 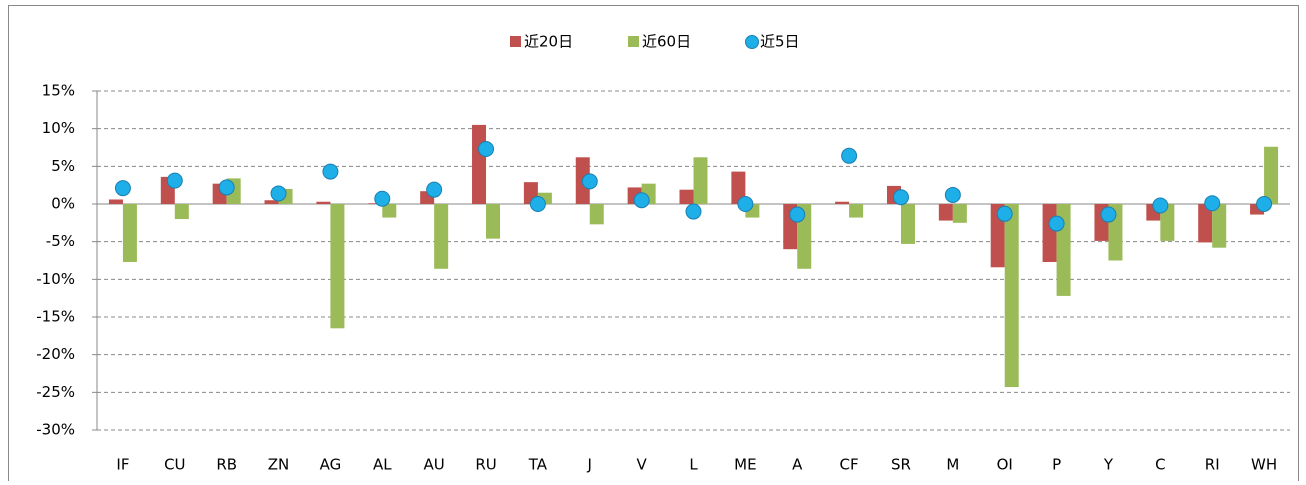 What do you see at coordinates (485, 465) in the screenshot?
I see `x-tick-label: RU` at bounding box center [485, 465].